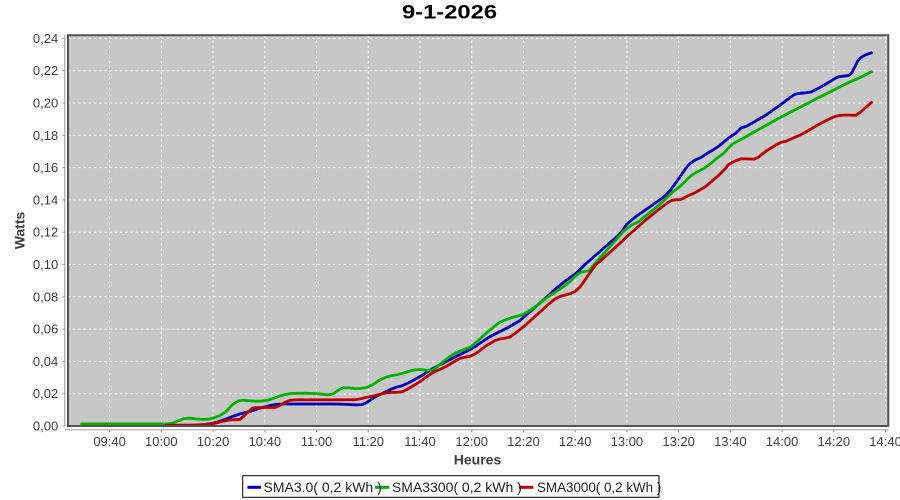  I want to click on svg-text: 12:40, so click(575, 441).